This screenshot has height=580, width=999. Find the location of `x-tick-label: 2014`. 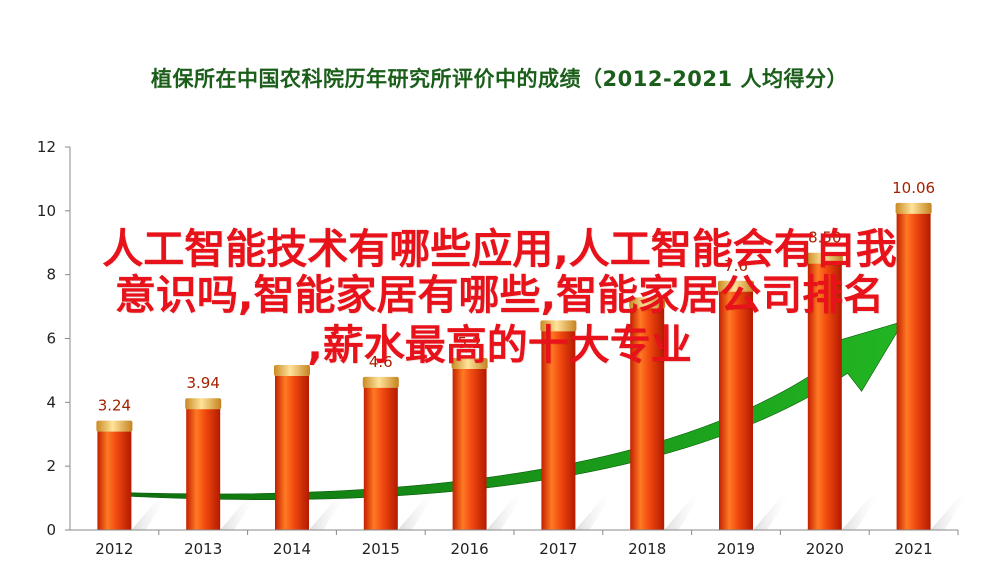

x-tick-label: 2014 is located at coordinates (292, 549).